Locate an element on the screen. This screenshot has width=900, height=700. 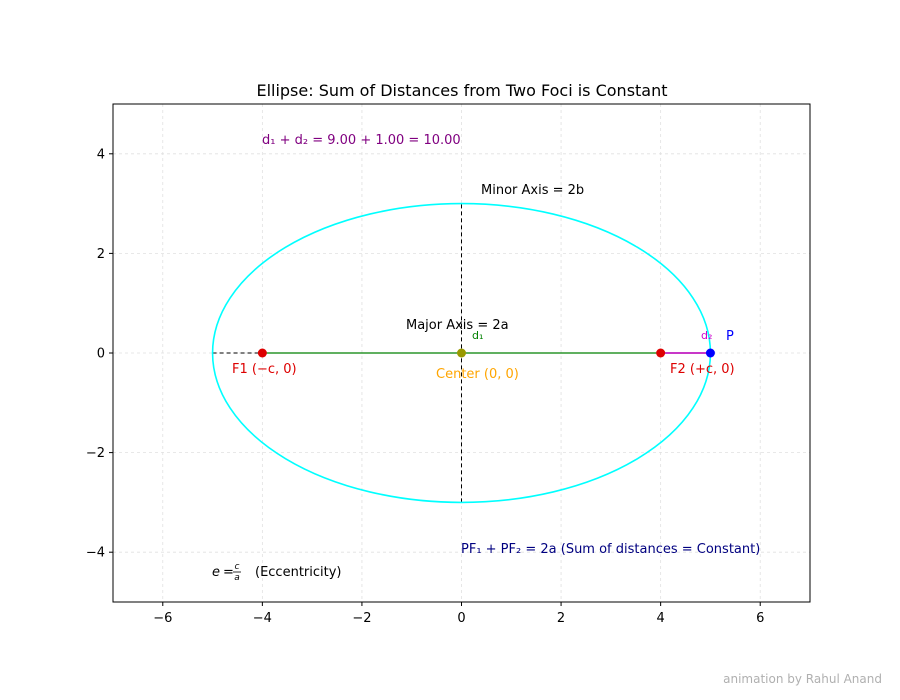
x-tick-label: 2 is located at coordinates (561, 618).